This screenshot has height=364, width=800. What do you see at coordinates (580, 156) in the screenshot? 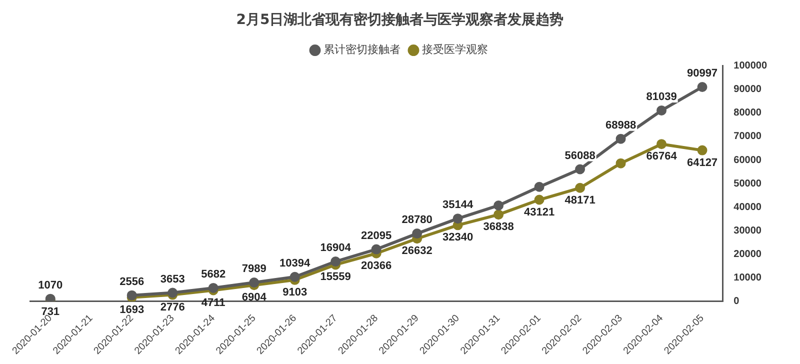
I see `data-label: 56088` at bounding box center [580, 156].